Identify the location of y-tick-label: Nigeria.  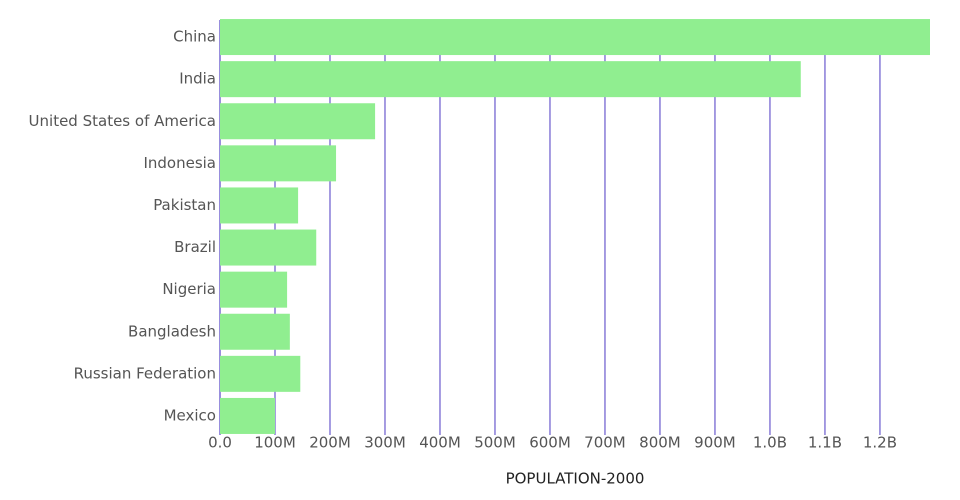
(189, 289).